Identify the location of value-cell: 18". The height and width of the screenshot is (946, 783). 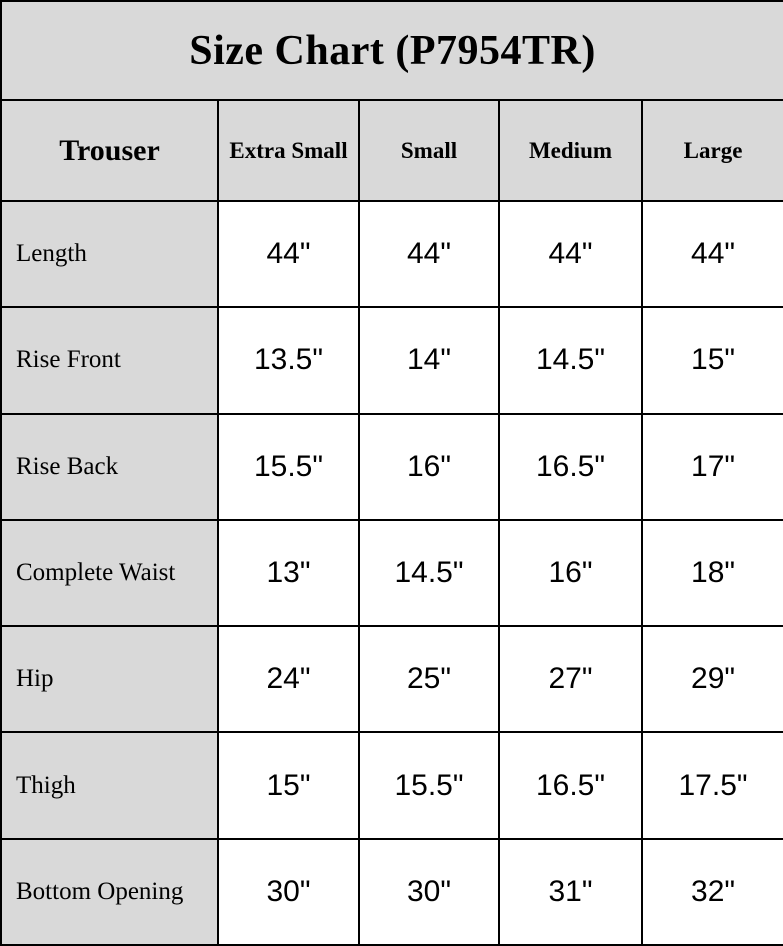
(711, 573).